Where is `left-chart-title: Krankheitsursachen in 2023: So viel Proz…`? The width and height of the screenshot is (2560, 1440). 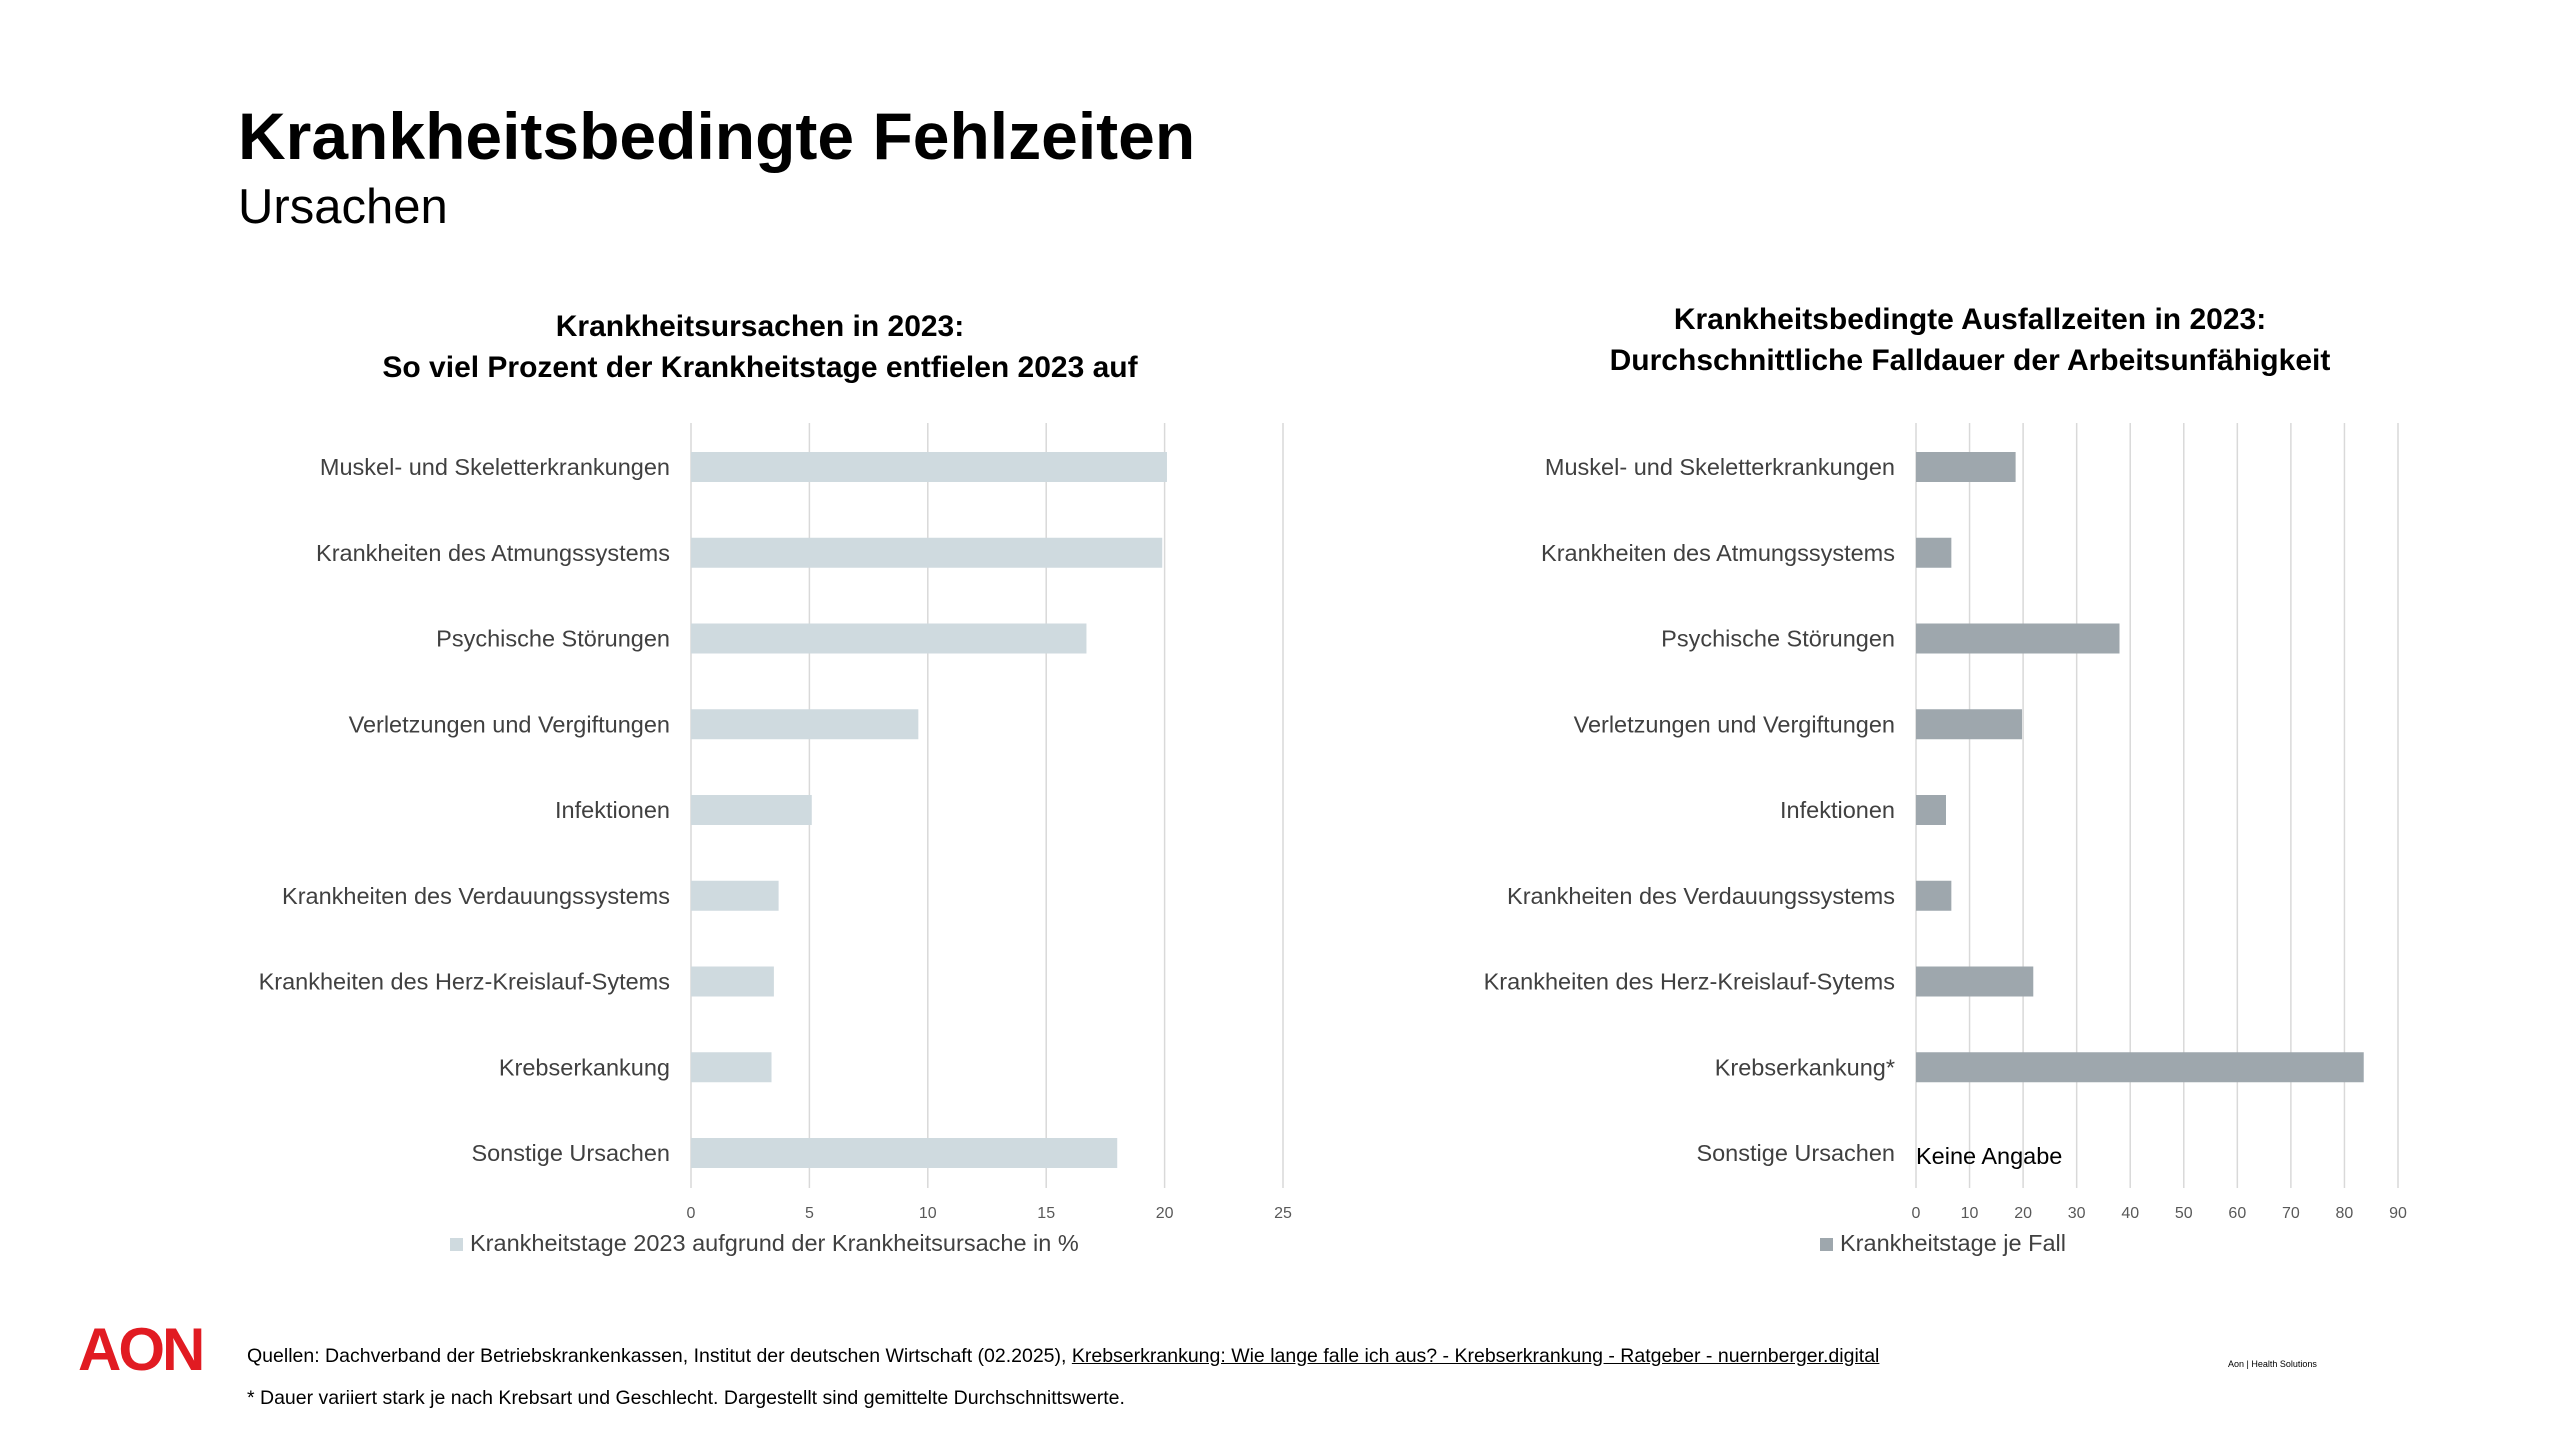 left-chart-title: Krankheitsursachen in 2023: So viel Proz… is located at coordinates (760, 347).